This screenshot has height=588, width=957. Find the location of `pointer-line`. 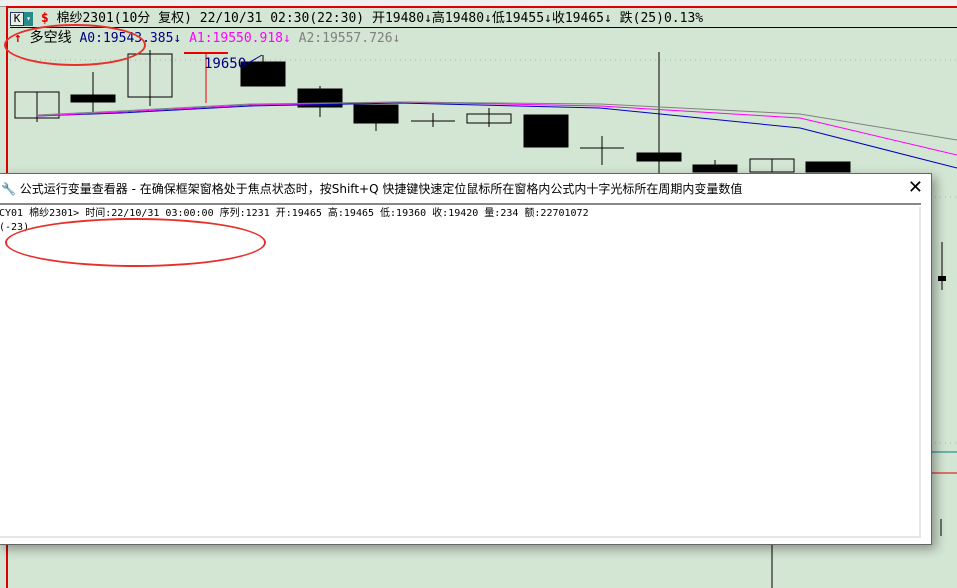

pointer-line is located at coordinates (253, 60).